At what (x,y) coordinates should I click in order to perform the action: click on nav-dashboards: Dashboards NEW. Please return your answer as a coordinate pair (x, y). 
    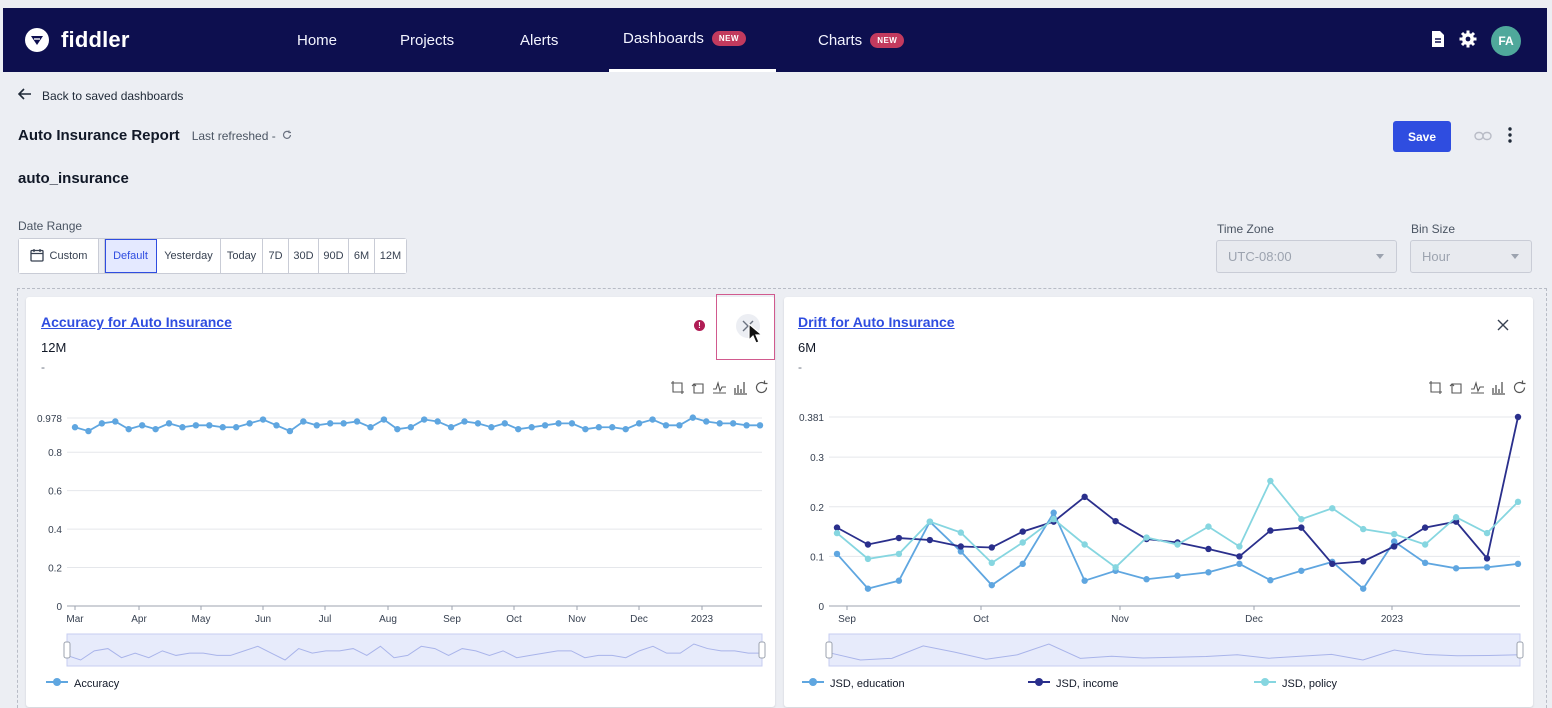
    Looking at the image, I should click on (692, 40).